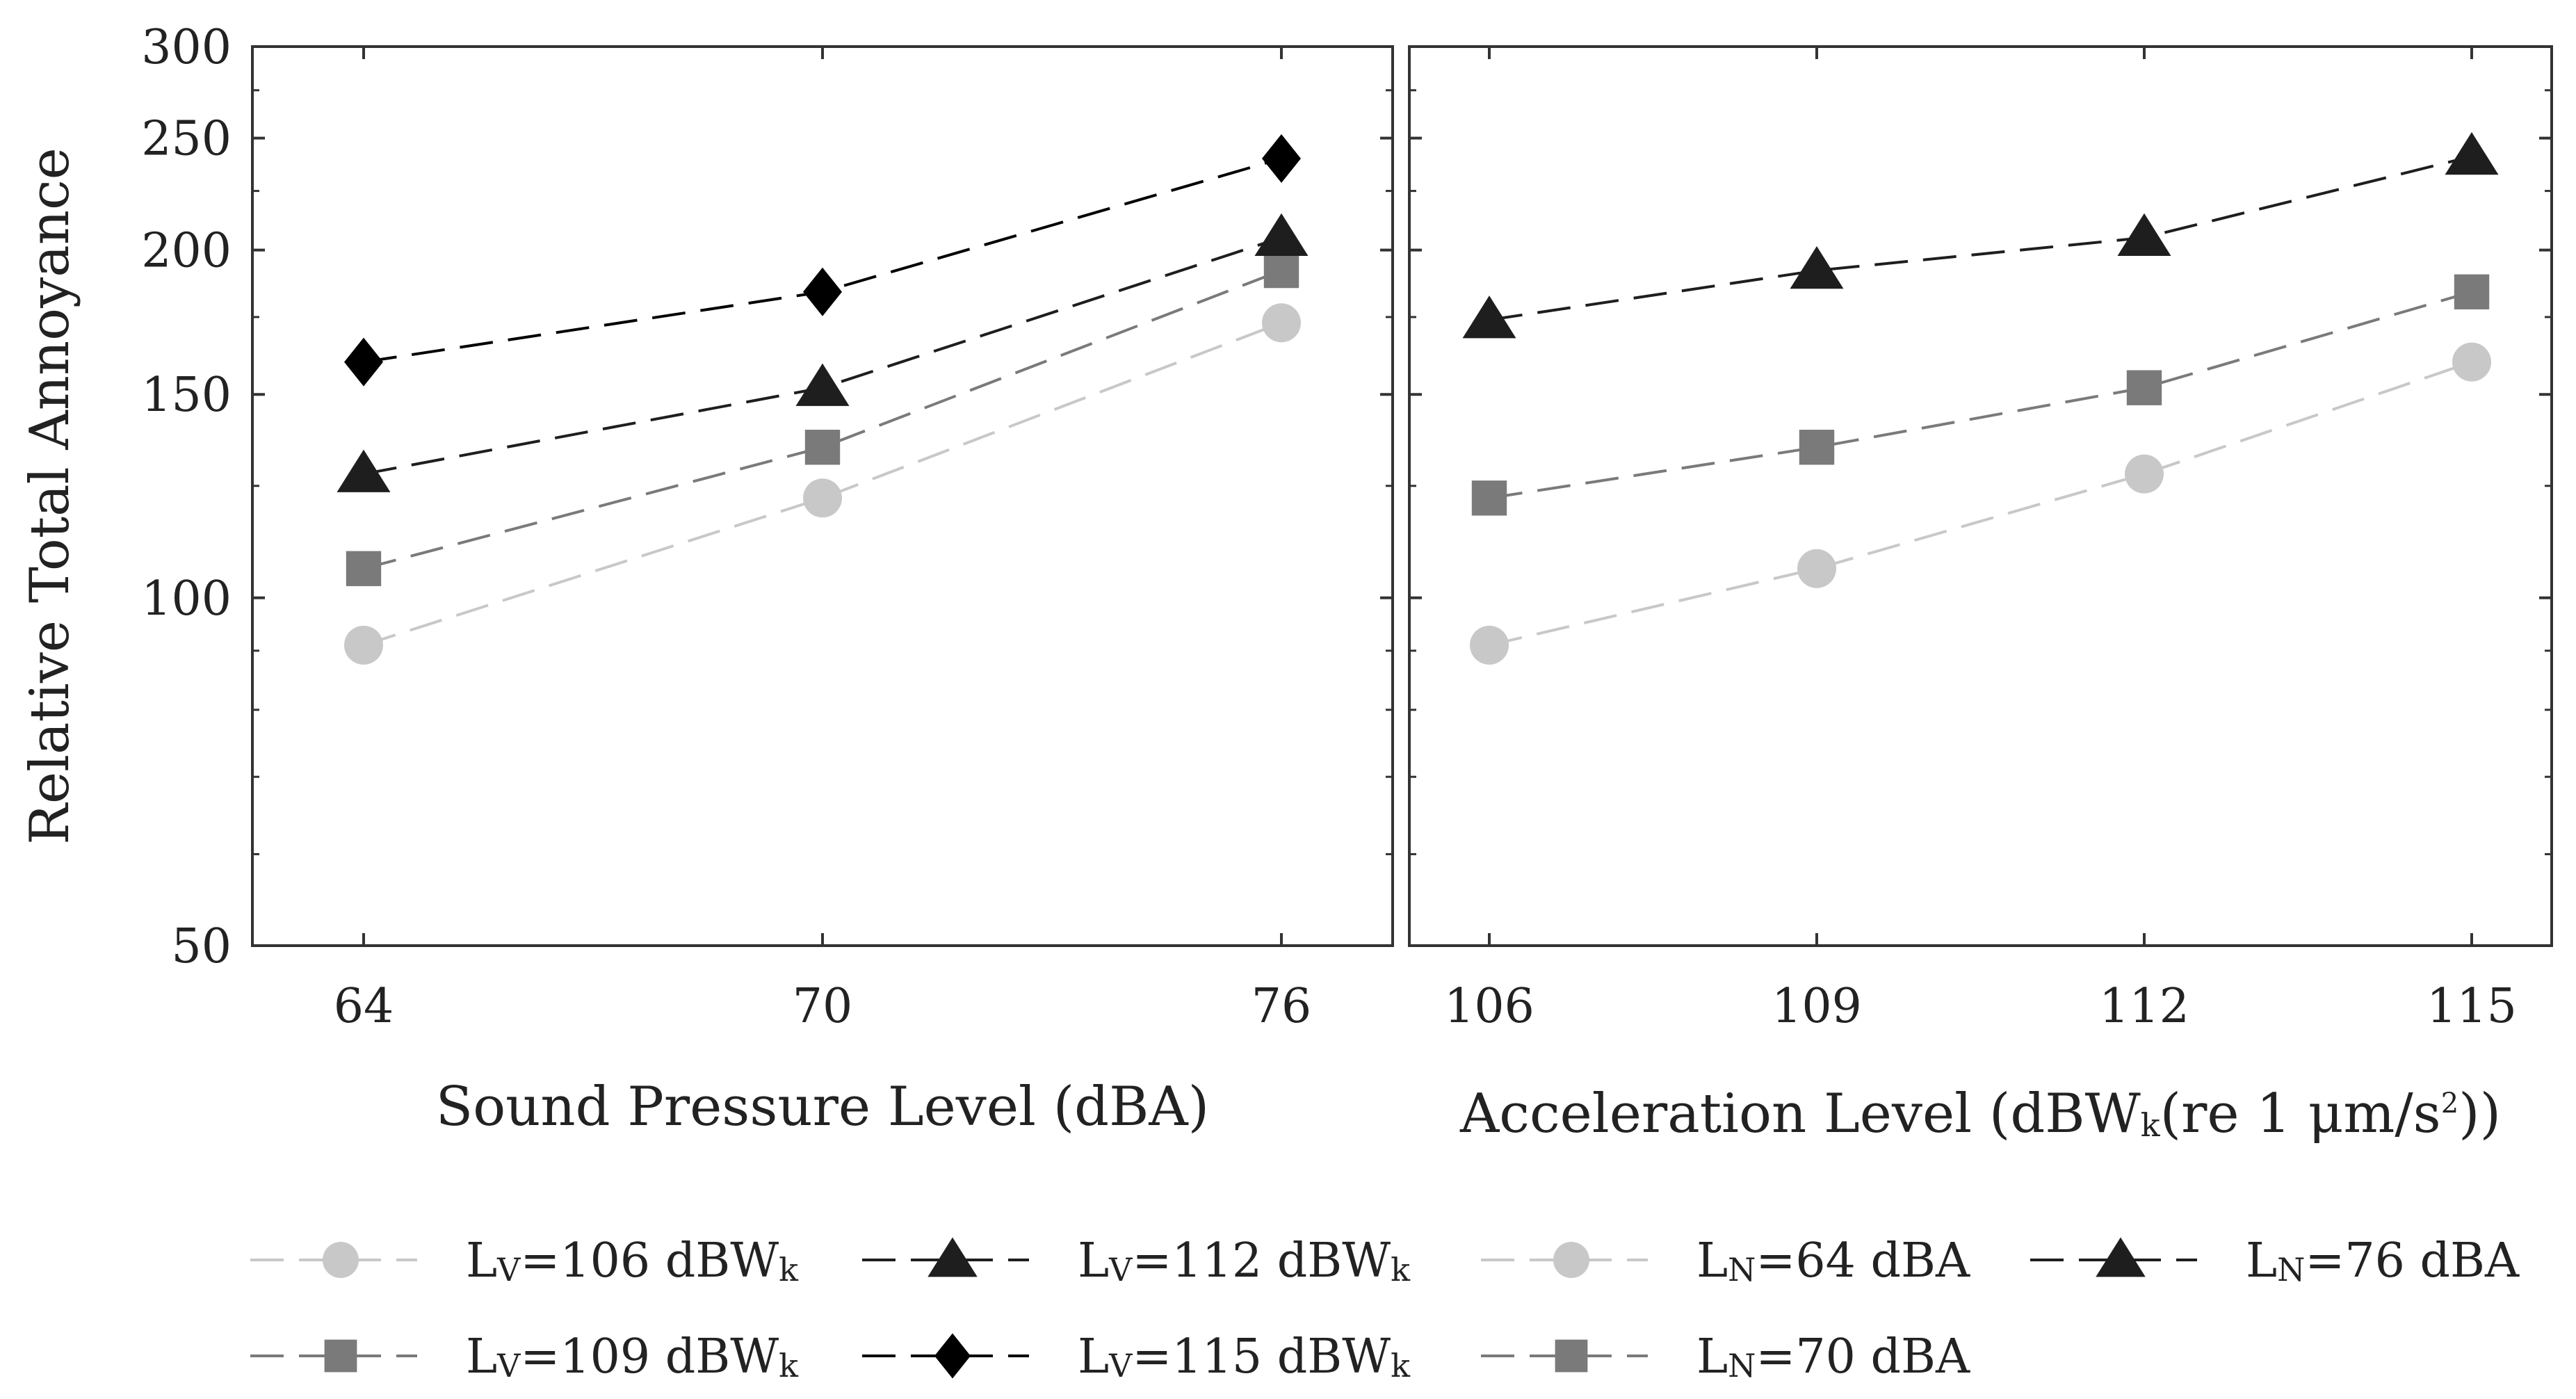  What do you see at coordinates (1833, 1356) in the screenshot?
I see `legend-label: LN=70 dBA` at bounding box center [1833, 1356].